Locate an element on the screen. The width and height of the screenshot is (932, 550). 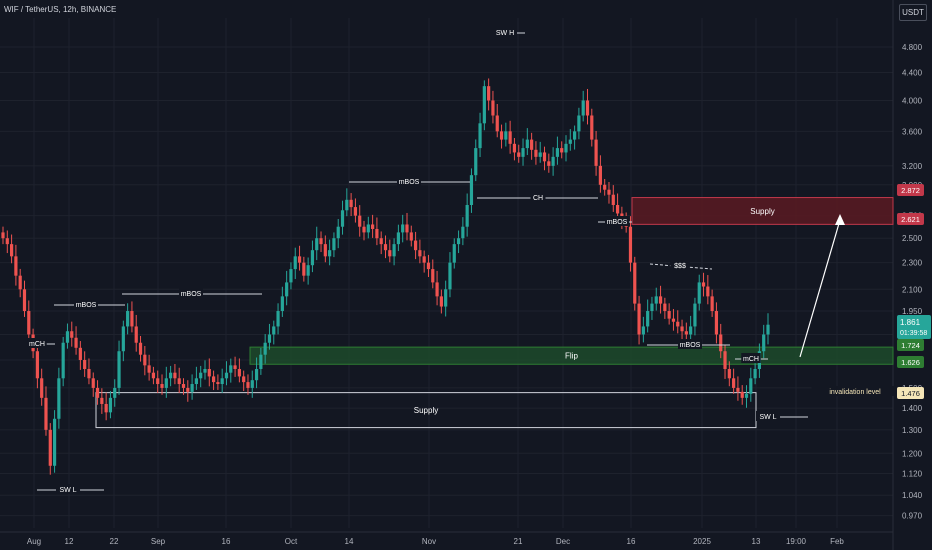
y-tick-label: 4.800 is located at coordinates (912, 47).